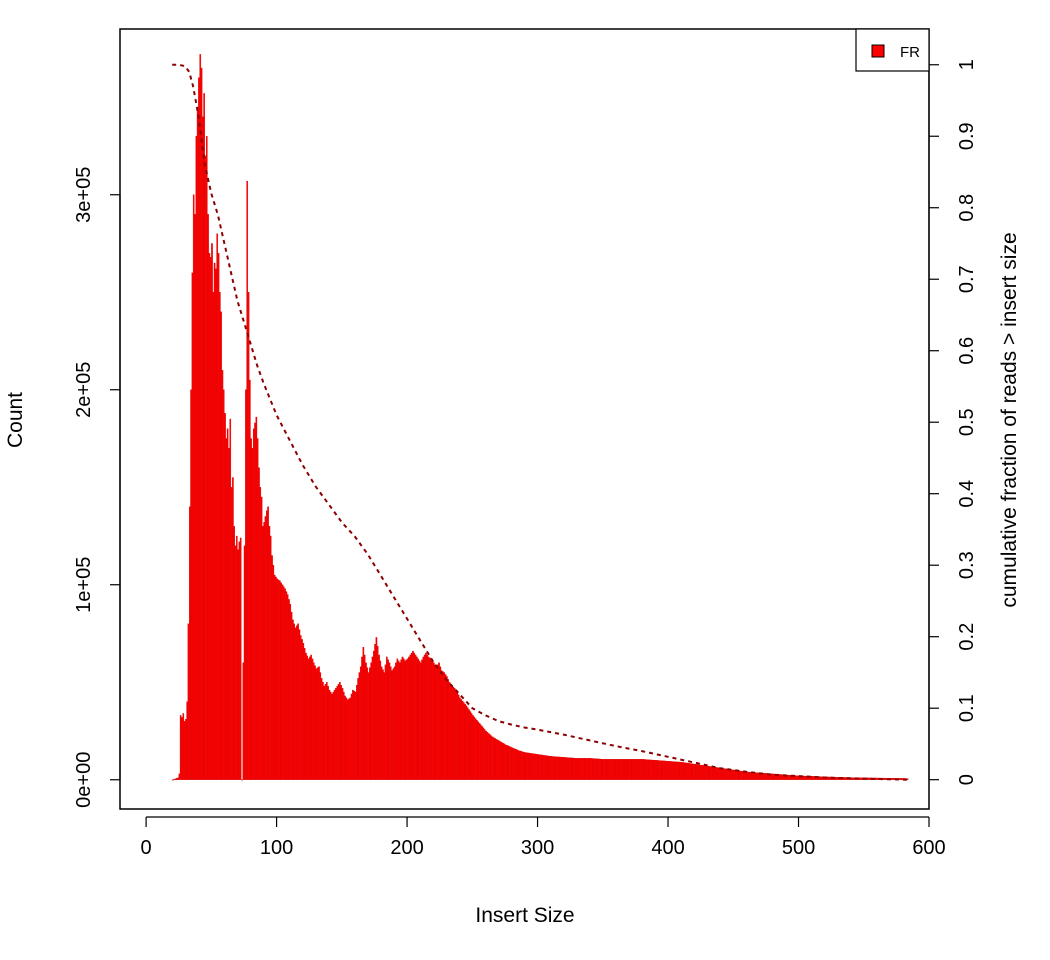 This screenshot has height=960, width=1050. What do you see at coordinates (537, 848) in the screenshot?
I see `x-tick-label: 300` at bounding box center [537, 848].